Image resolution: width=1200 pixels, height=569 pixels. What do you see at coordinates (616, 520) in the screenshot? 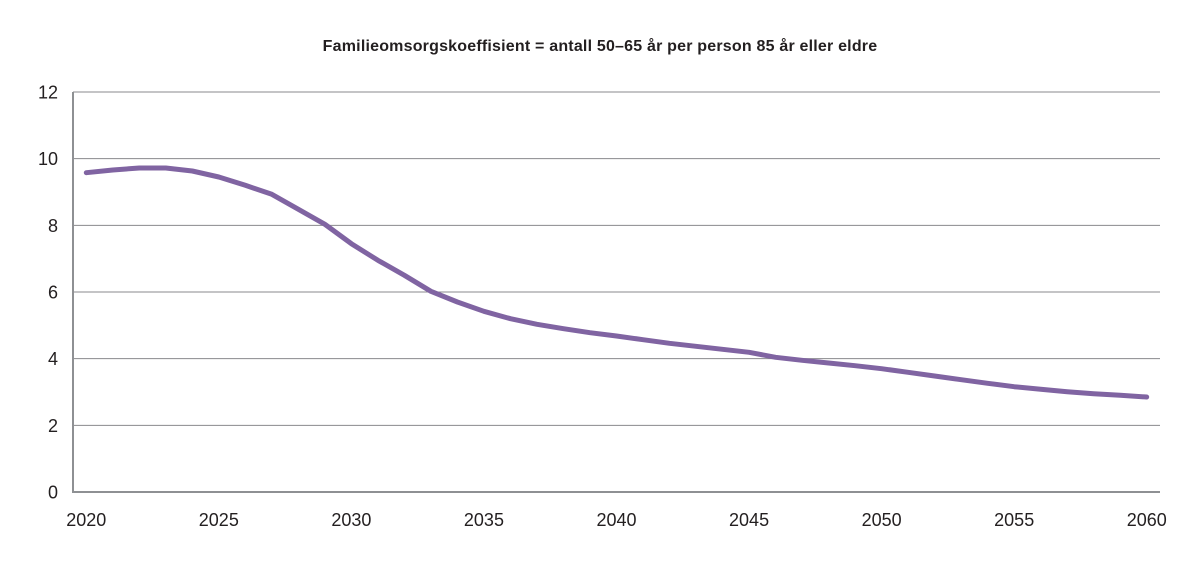
I see `x-axis-tick-label: 2040` at bounding box center [616, 520].